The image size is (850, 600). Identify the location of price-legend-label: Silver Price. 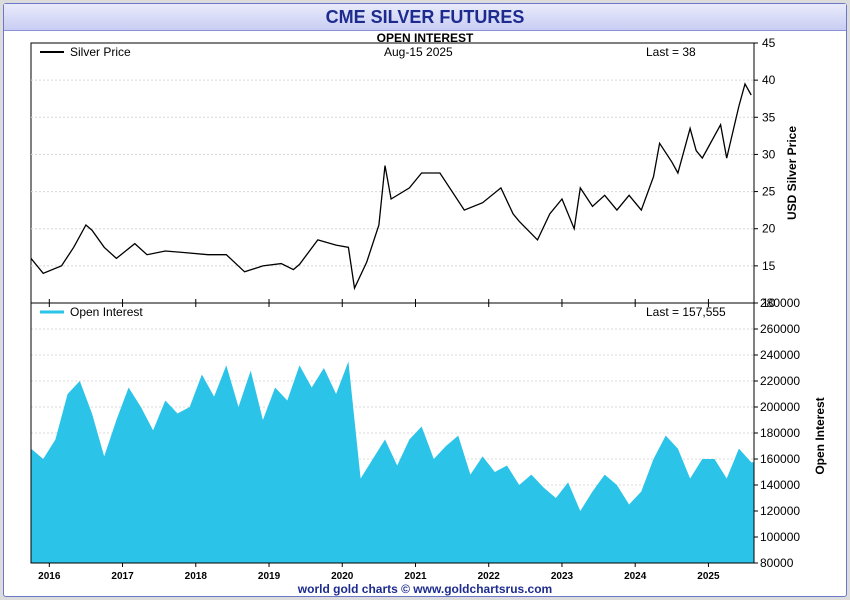
(100, 52).